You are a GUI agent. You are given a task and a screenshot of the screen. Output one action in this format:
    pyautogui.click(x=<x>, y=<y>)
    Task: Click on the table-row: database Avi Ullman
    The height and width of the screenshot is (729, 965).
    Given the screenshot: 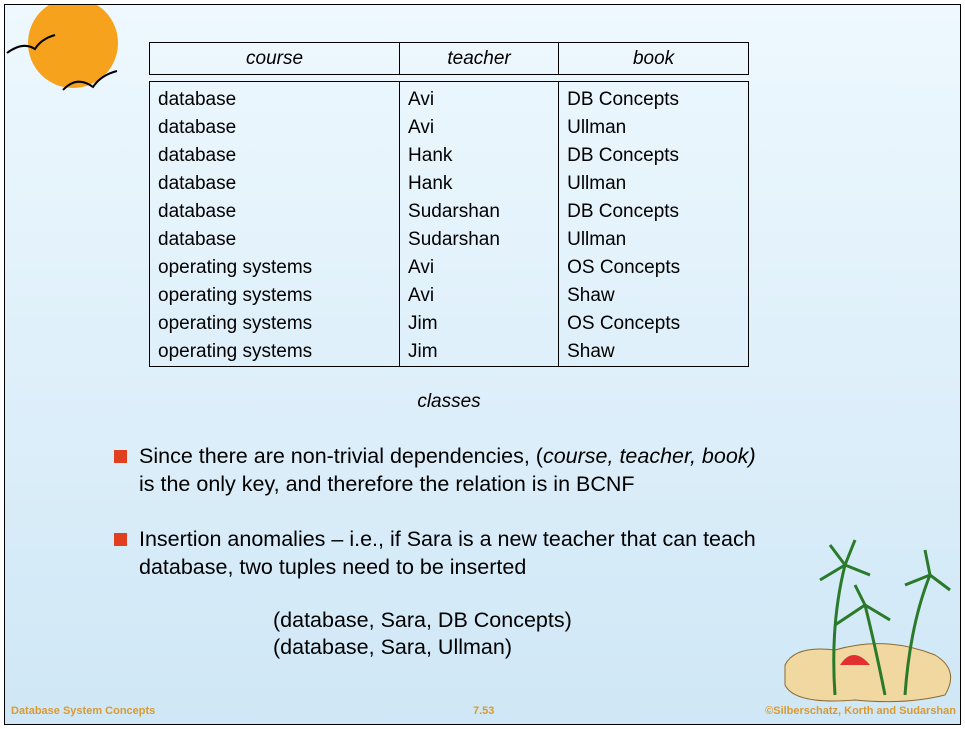 What is the action you would take?
    pyautogui.click(x=448, y=128)
    